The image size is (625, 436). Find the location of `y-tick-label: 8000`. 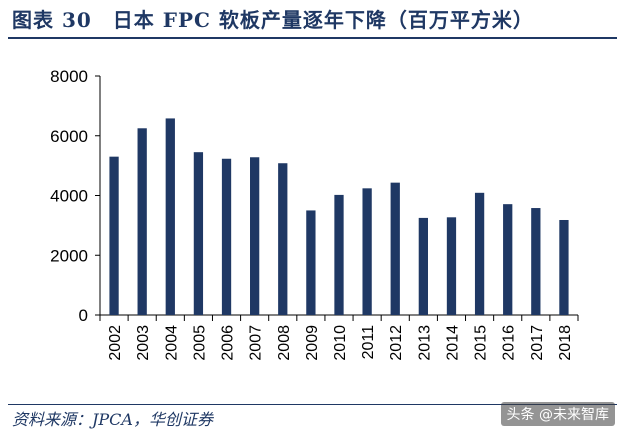

y-tick-label: 8000 is located at coordinates (69, 76).